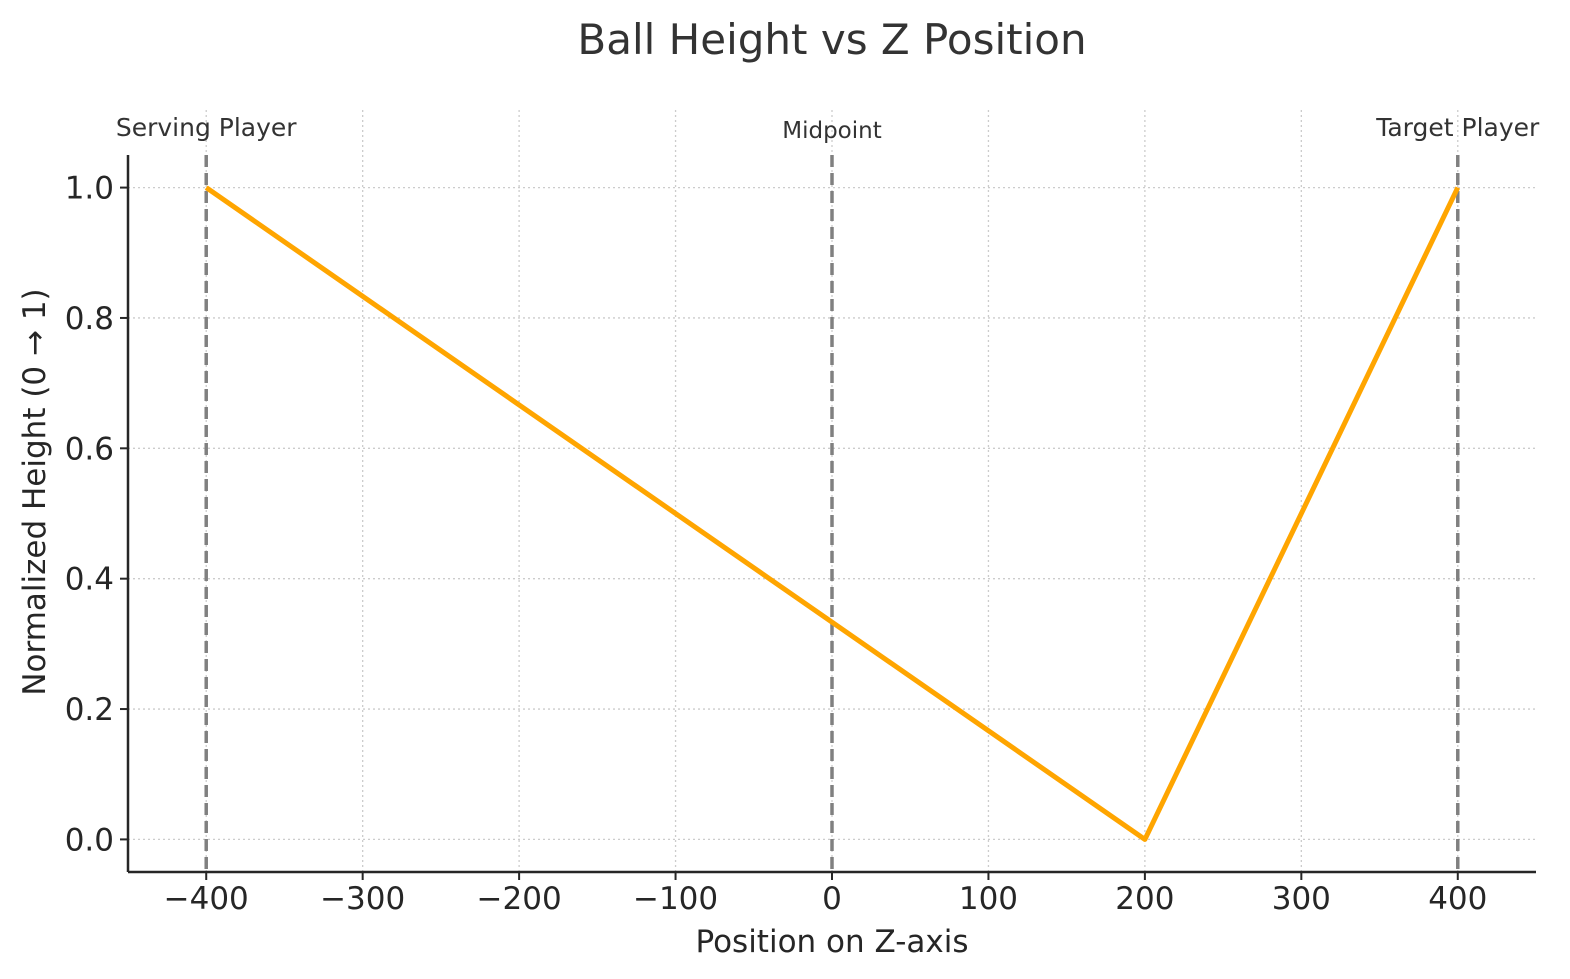  I want to click on marker-label: Midpoint, so click(832, 131).